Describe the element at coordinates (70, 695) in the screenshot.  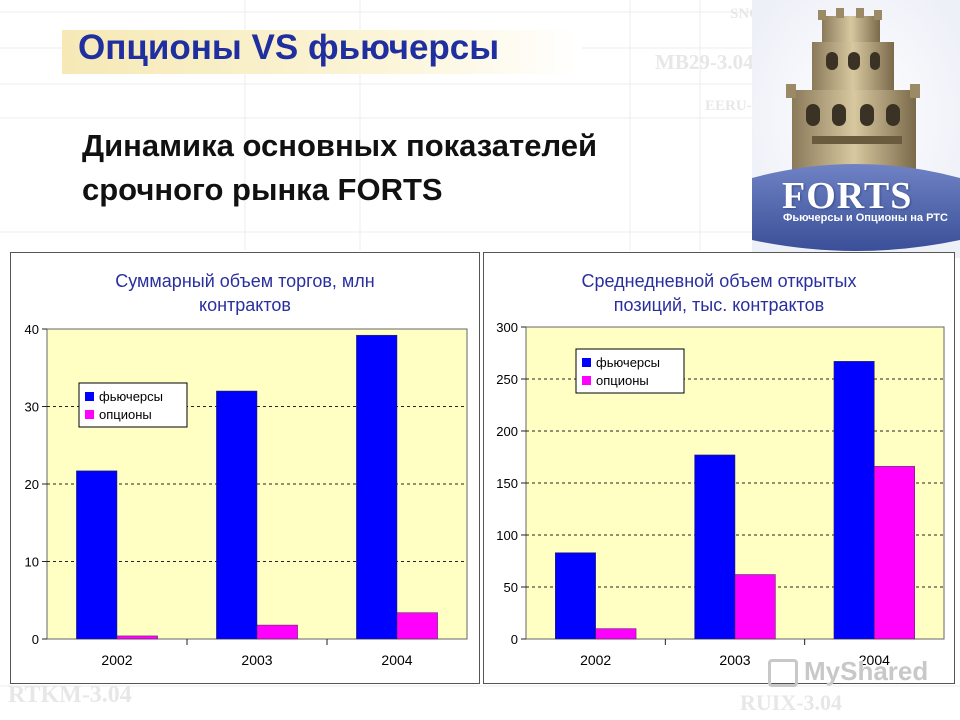
I see `ticker-rtkm: RTKM-3.04` at that location.